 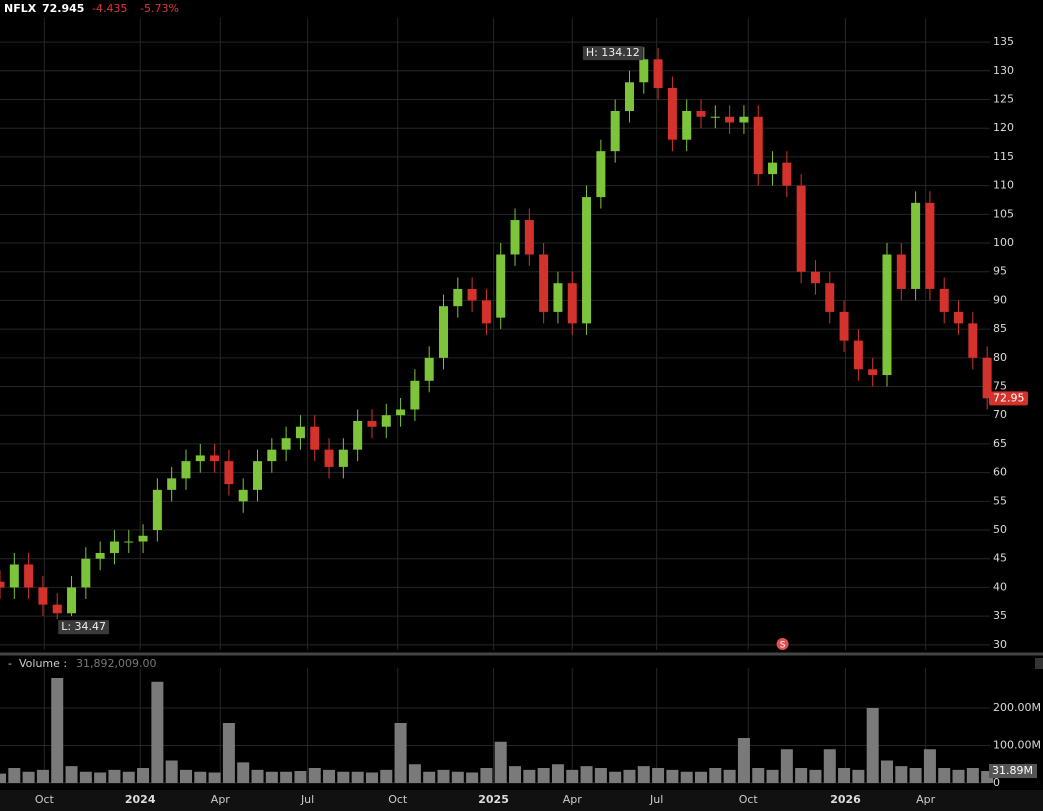 I want to click on y-tick-label: 135, so click(x=1003, y=41).